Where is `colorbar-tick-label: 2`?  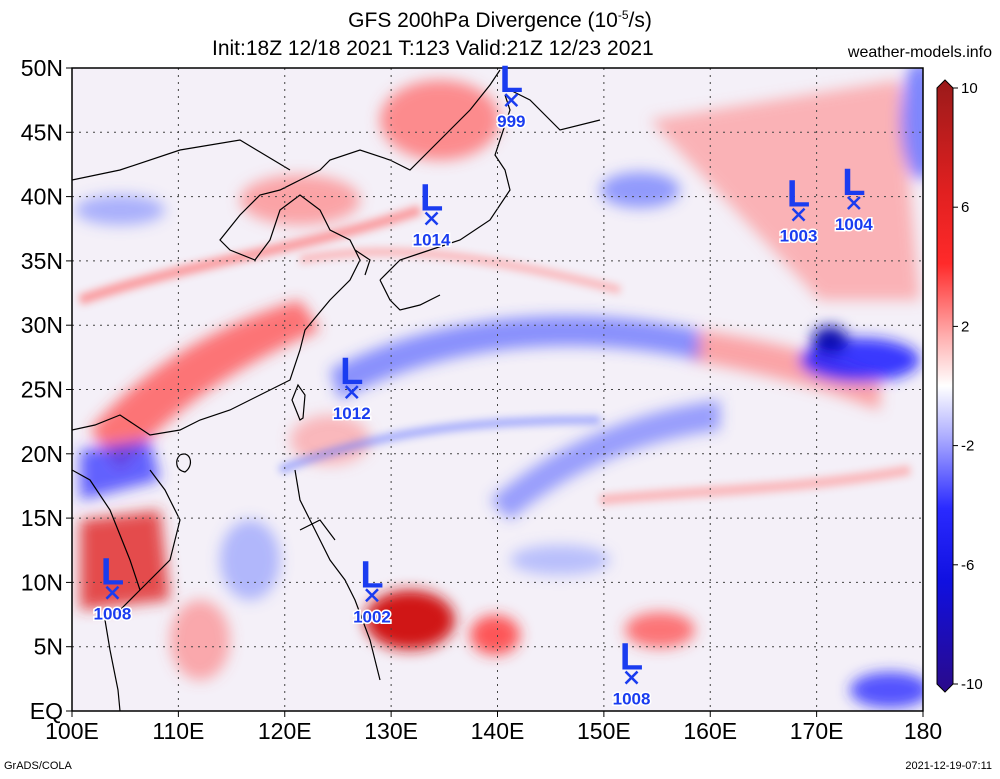 colorbar-tick-label: 2 is located at coordinates (965, 326).